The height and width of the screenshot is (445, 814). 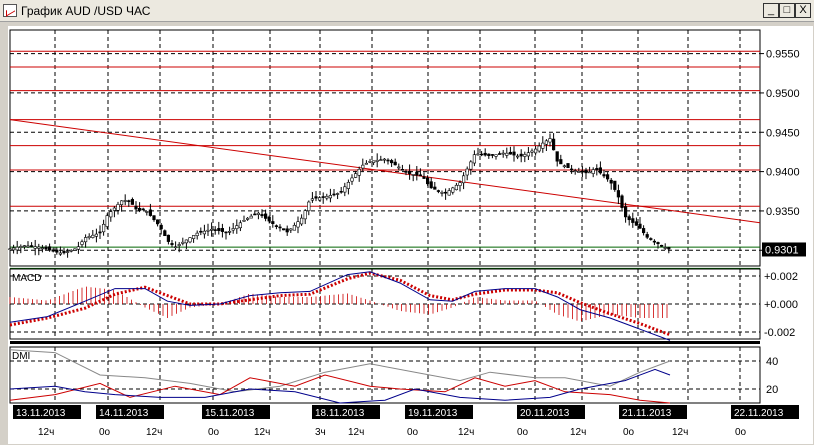 I want to click on date-label: 15.11.2013, so click(x=230, y=413).